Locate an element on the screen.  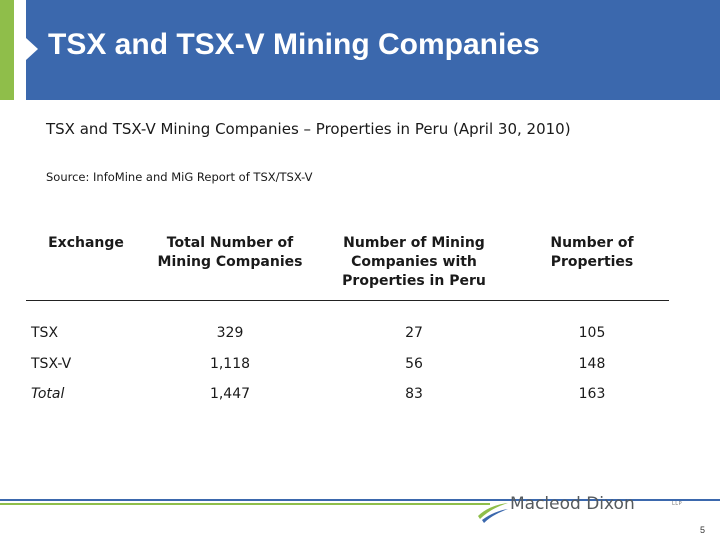
header-green-stripe is located at coordinates (7, 50).